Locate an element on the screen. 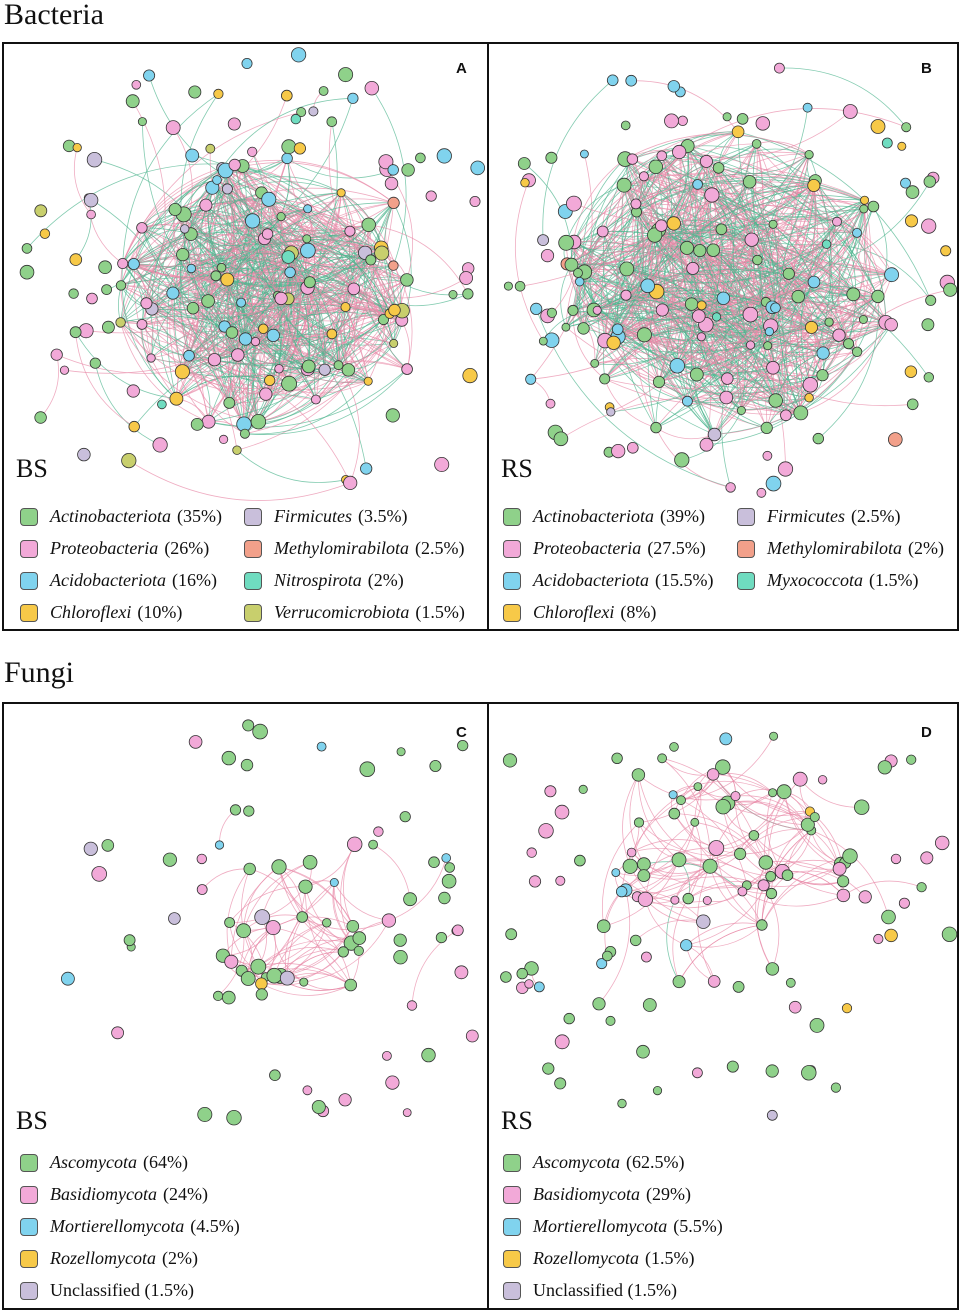 The height and width of the screenshot is (1312, 961). legend-taxon: Basidiomycota is located at coordinates (103, 1194).